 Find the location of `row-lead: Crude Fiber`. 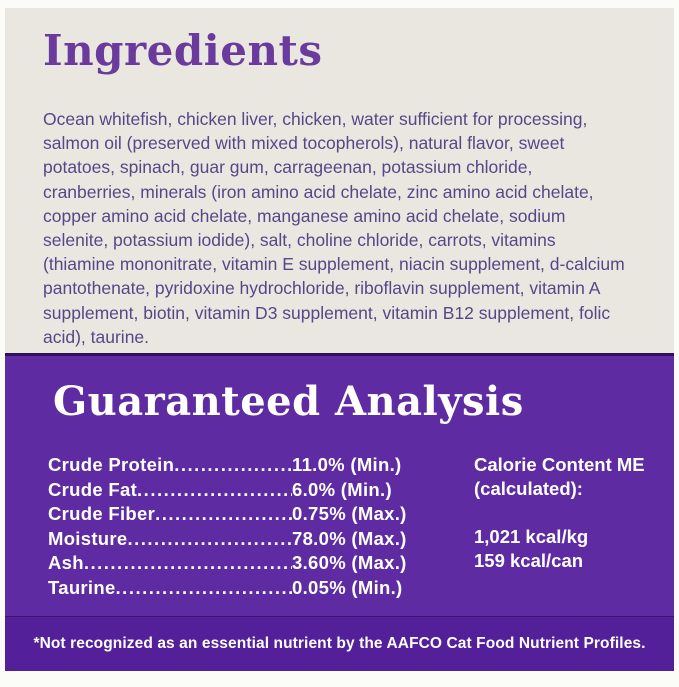

row-lead: Crude Fiber is located at coordinates (170, 514).